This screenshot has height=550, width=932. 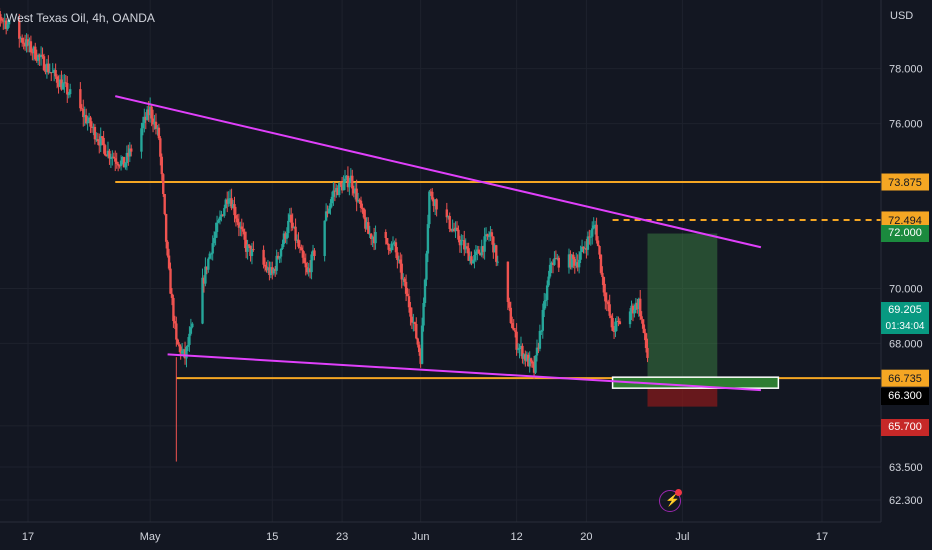 What do you see at coordinates (906, 125) in the screenshot?
I see `price-tick-label: 76.000` at bounding box center [906, 125].